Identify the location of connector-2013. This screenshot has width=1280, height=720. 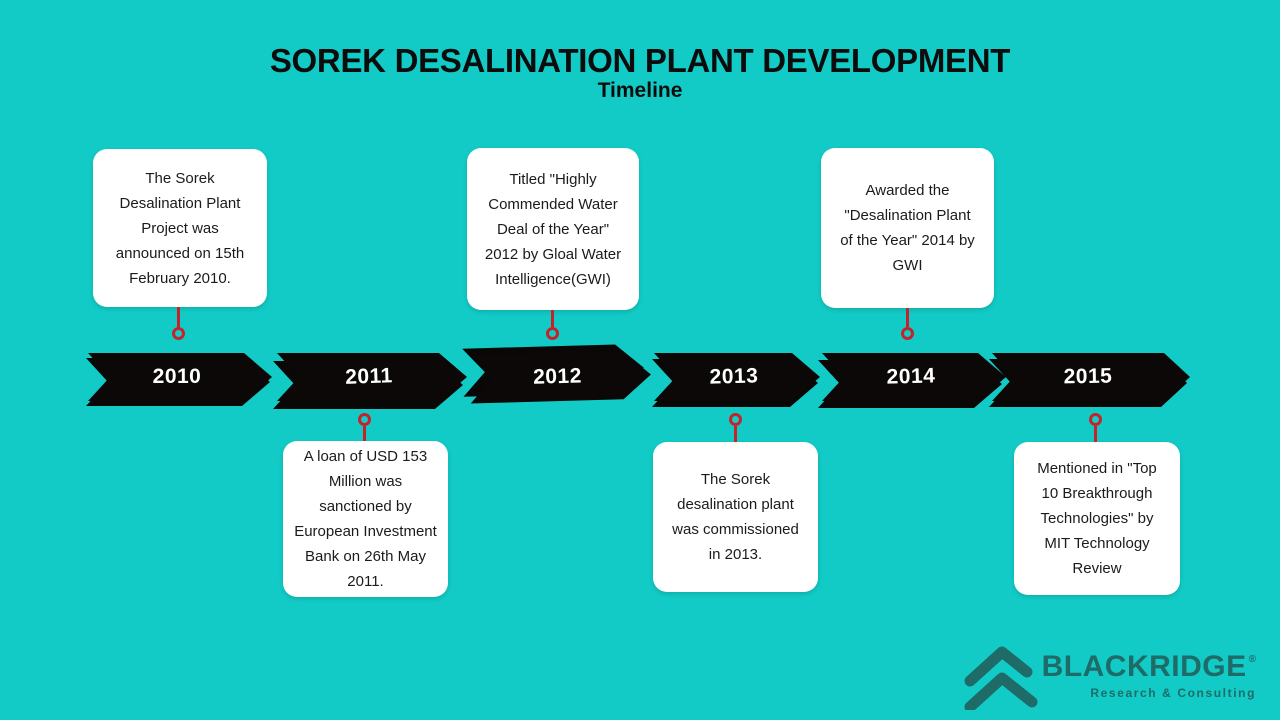
(735, 427).